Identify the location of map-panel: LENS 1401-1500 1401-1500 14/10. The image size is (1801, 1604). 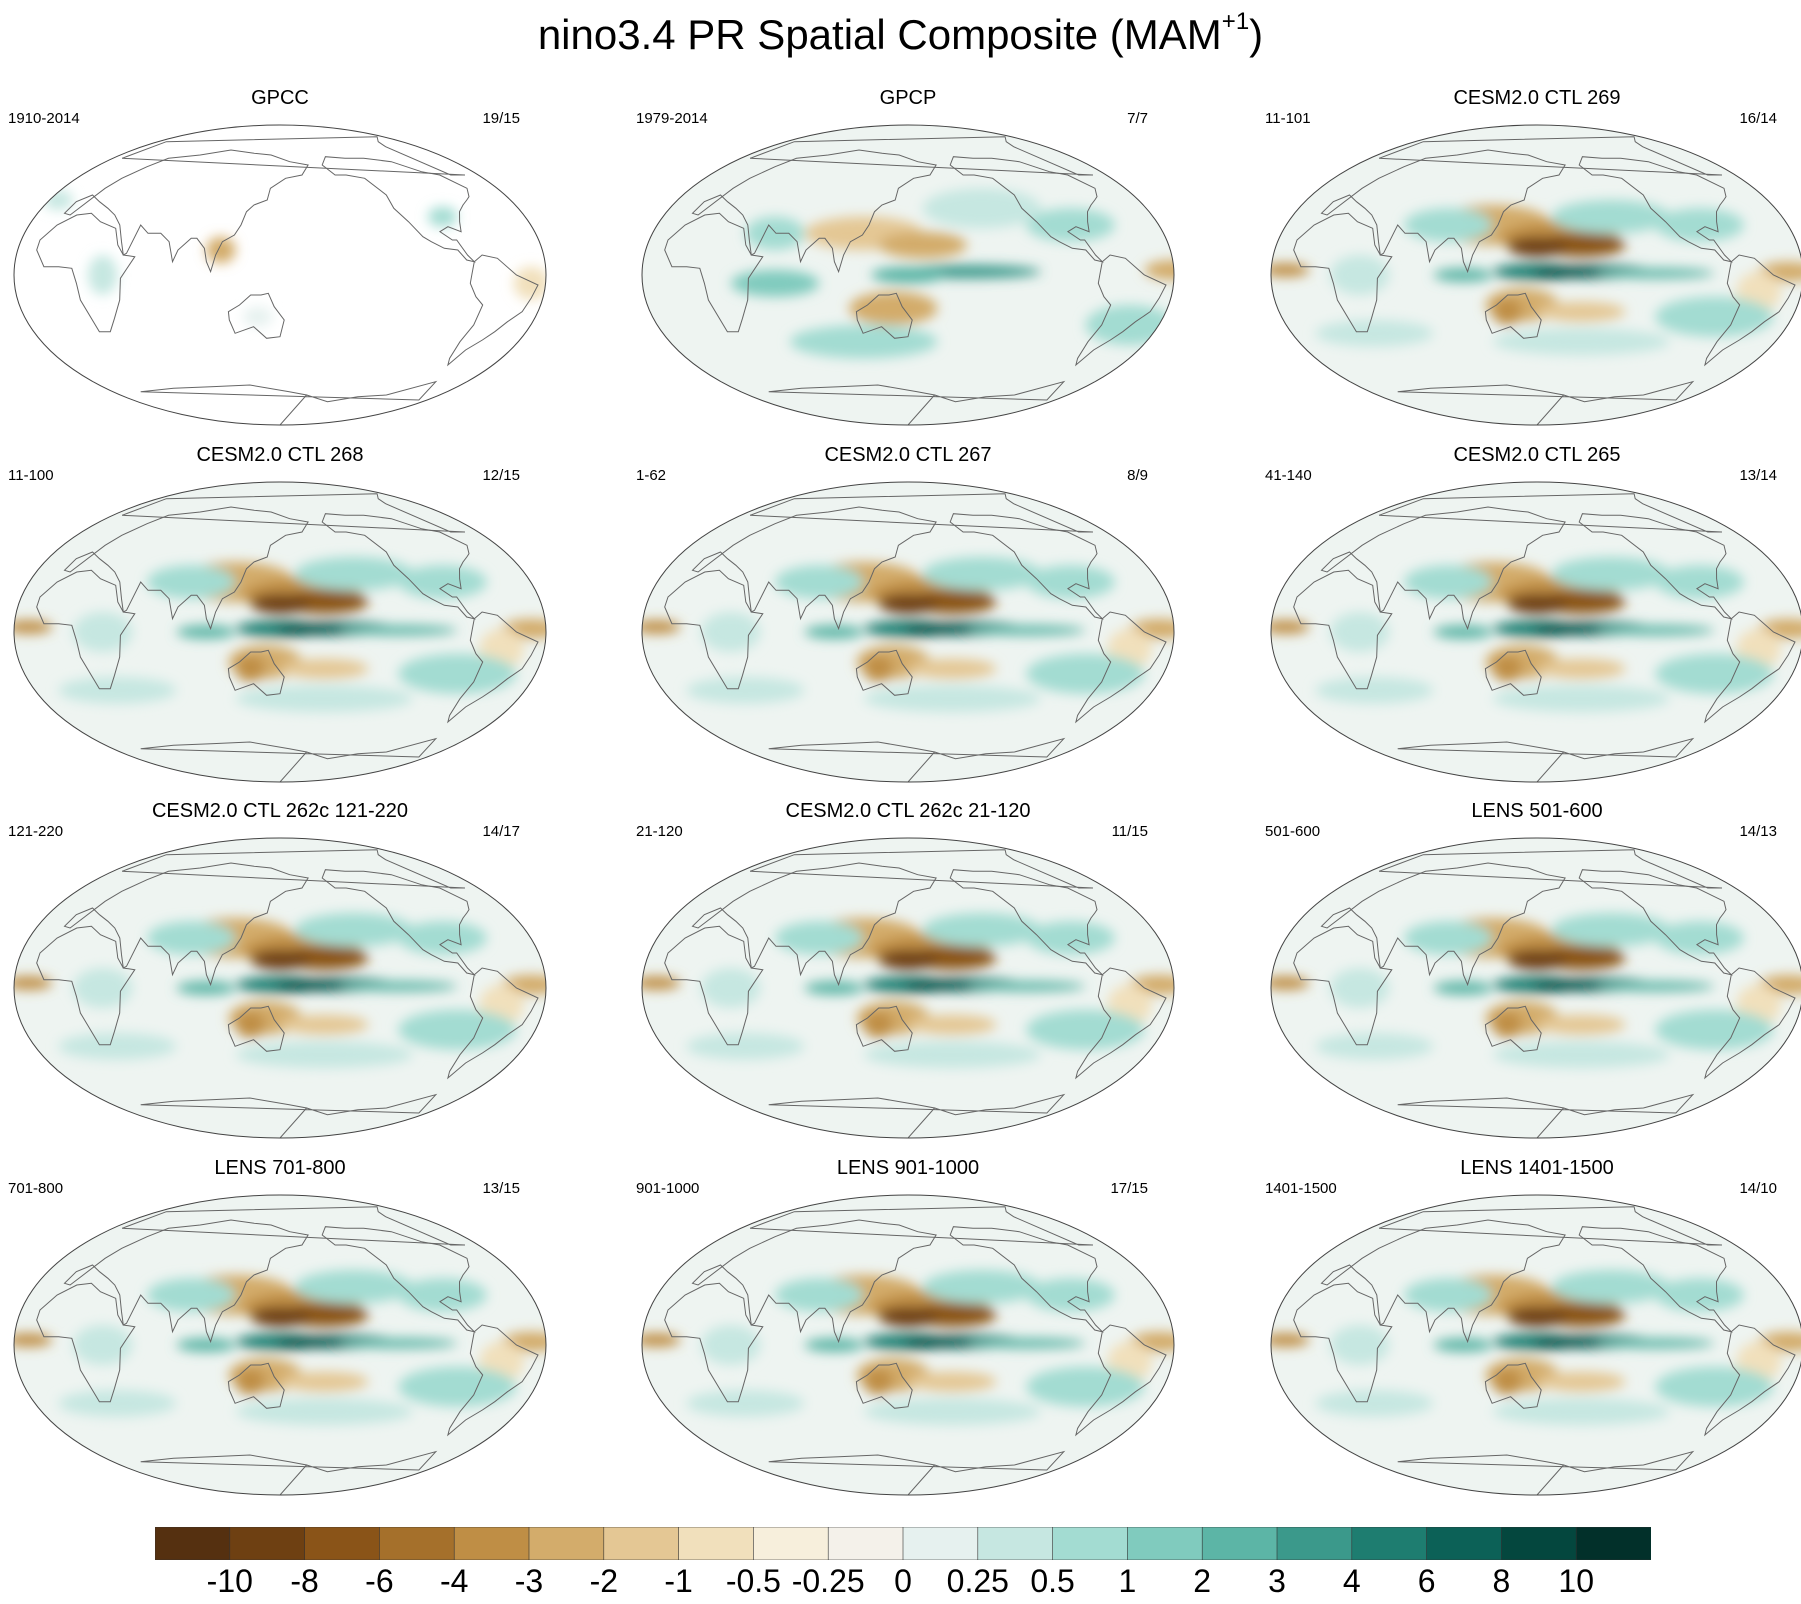
(1529, 1334).